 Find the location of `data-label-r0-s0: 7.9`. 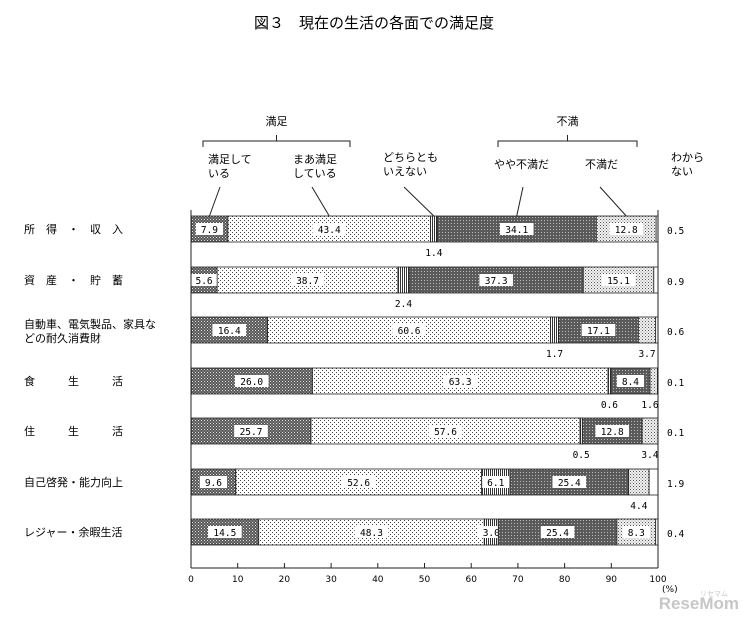

data-label-r0-s0: 7.9 is located at coordinates (209, 230).